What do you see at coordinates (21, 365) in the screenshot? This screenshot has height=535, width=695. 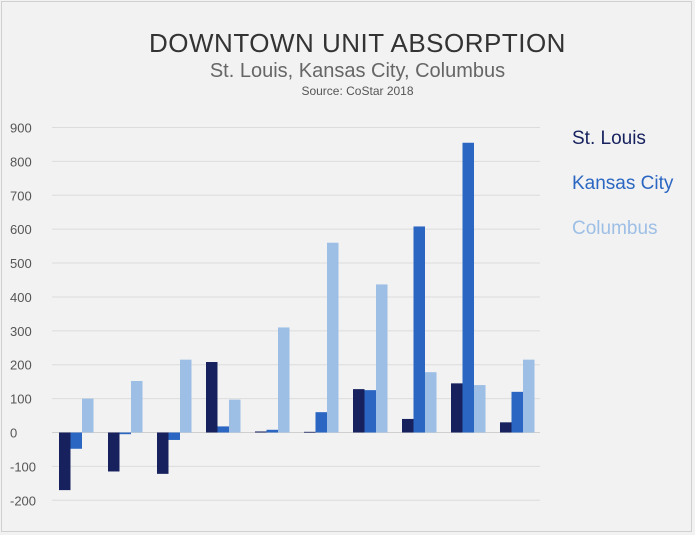 I see `y-tick-label: 200` at bounding box center [21, 365].